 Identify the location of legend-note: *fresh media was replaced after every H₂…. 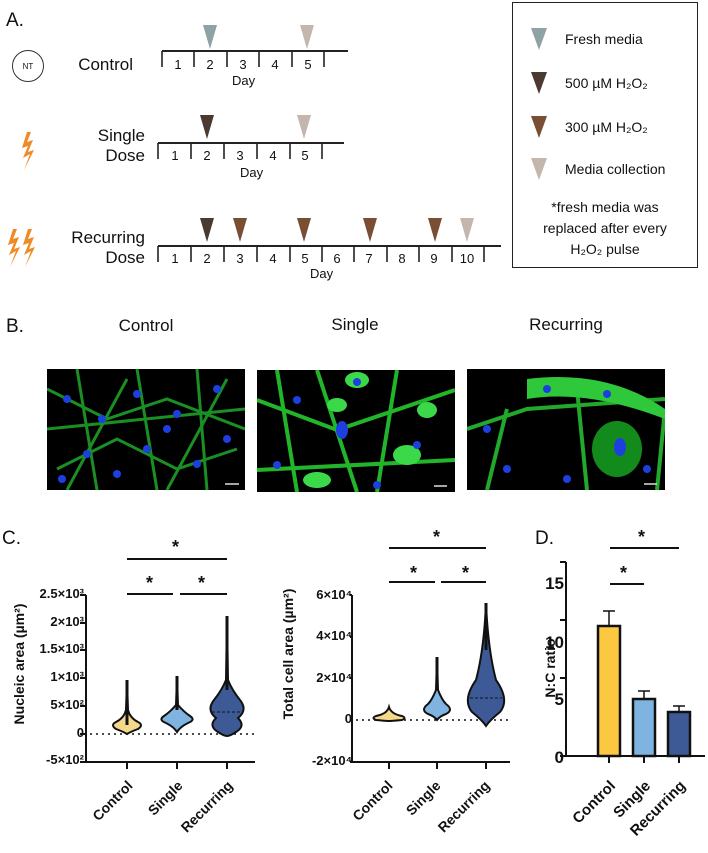
(605, 228).